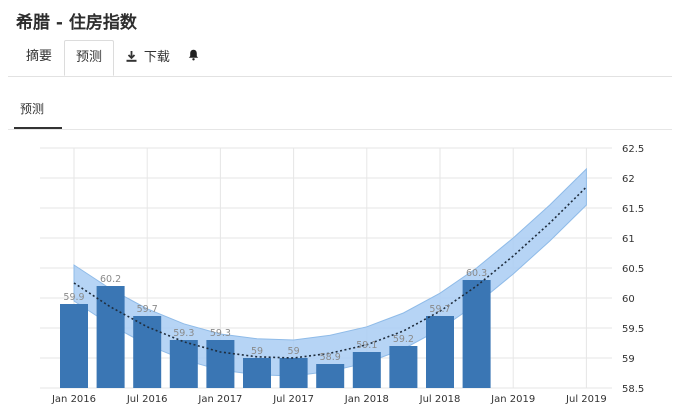  Describe the element at coordinates (628, 179) in the screenshot. I see `y-tick-label: 62` at that location.